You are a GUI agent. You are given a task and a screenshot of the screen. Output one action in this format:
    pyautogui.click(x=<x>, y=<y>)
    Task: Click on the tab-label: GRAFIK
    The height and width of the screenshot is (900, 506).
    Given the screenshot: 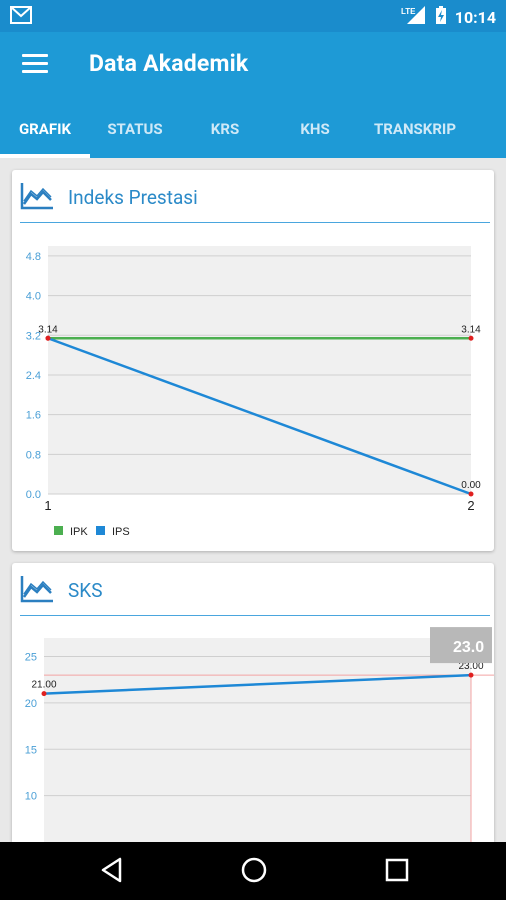 What is the action you would take?
    pyautogui.click(x=45, y=129)
    